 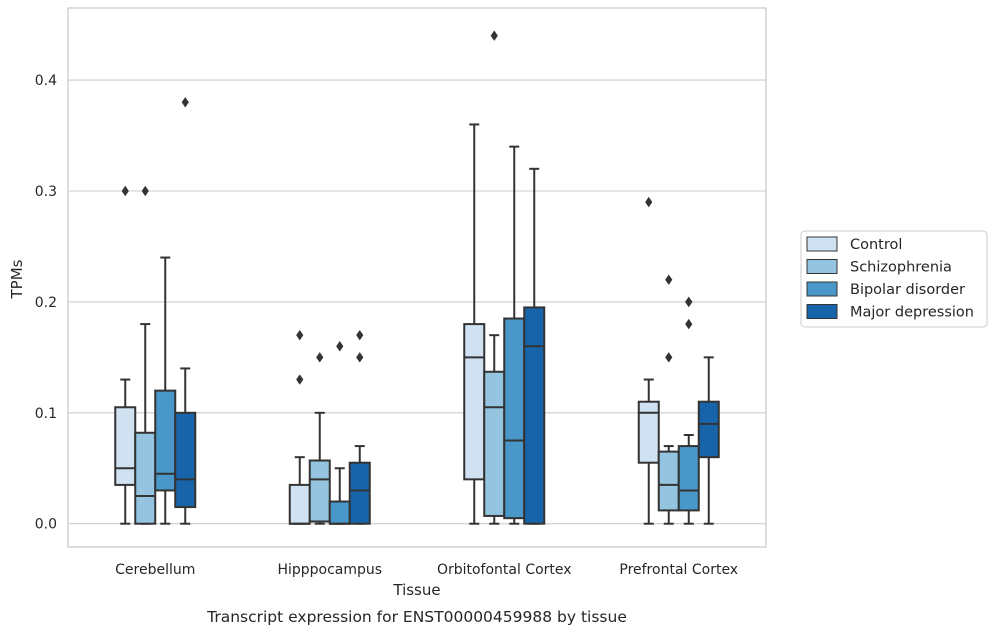 I want to click on x-tick-label: Cerebellum, so click(x=155, y=570).